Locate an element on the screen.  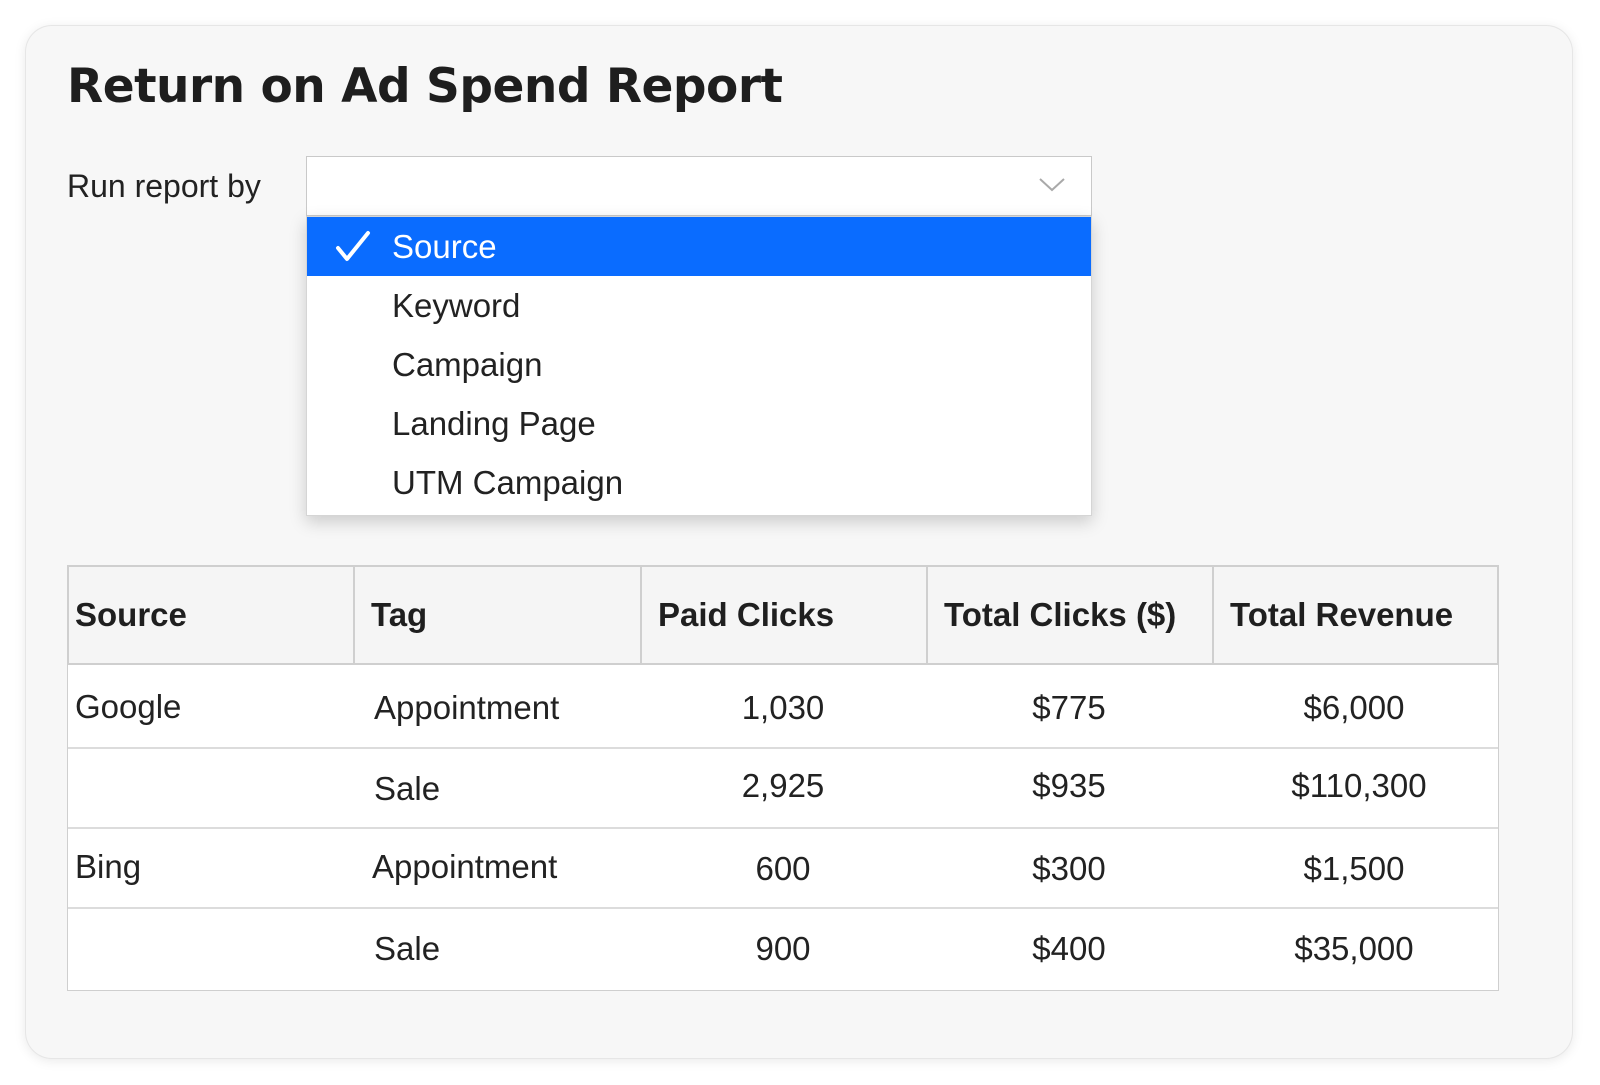
table-row: Sale 2,925 $935 $110,300 is located at coordinates (783, 788).